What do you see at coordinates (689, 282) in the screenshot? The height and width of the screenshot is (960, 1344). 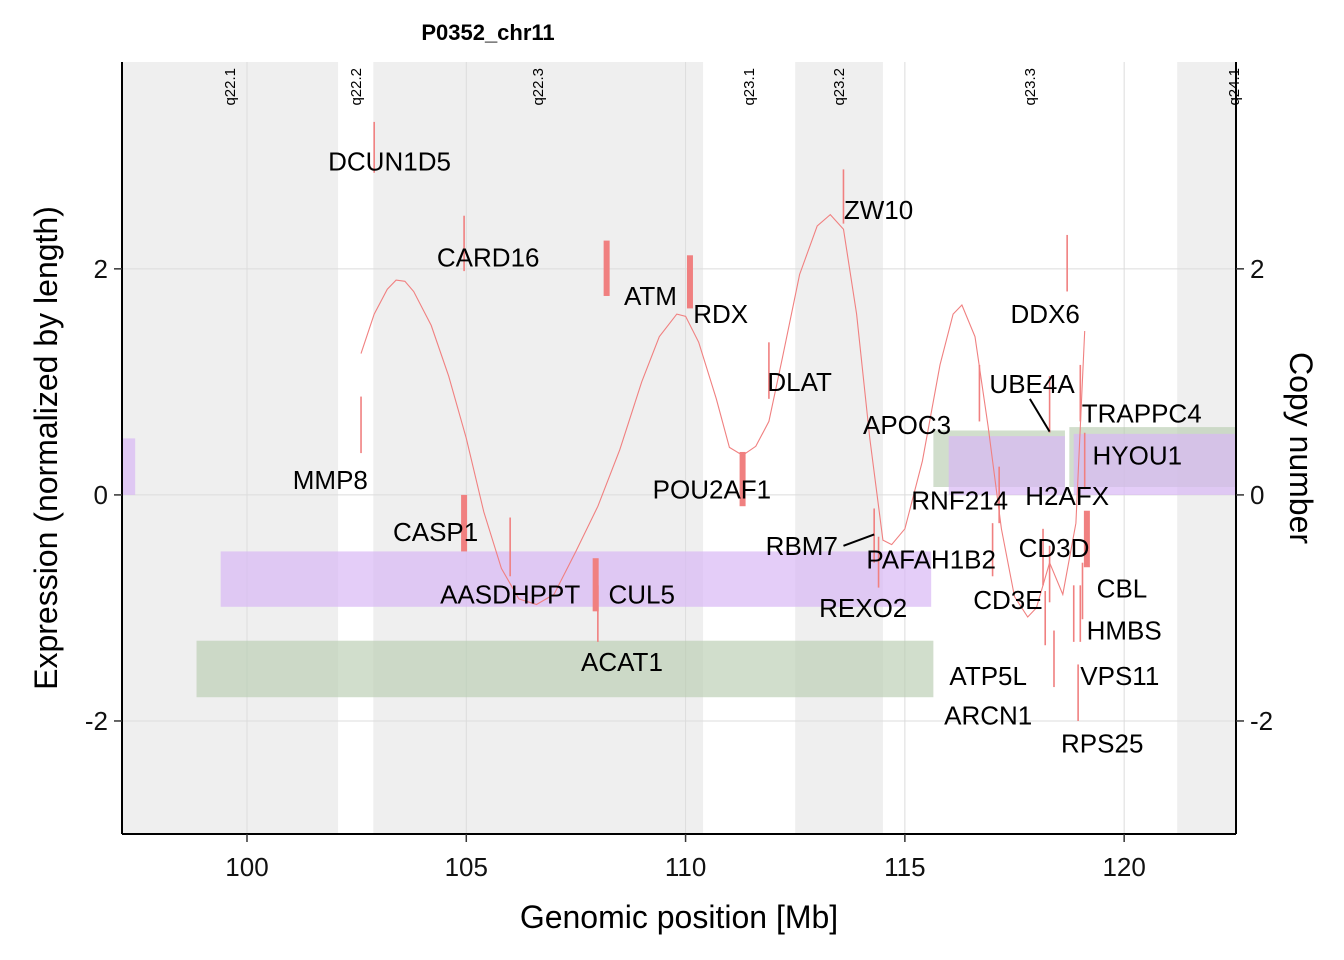 I see `gene-bar-rdx` at bounding box center [689, 282].